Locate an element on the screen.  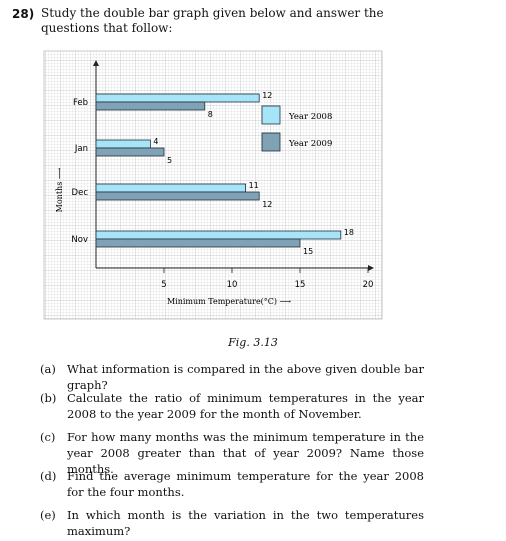
subquestion-label: (d) is located at coordinates (48, 476).